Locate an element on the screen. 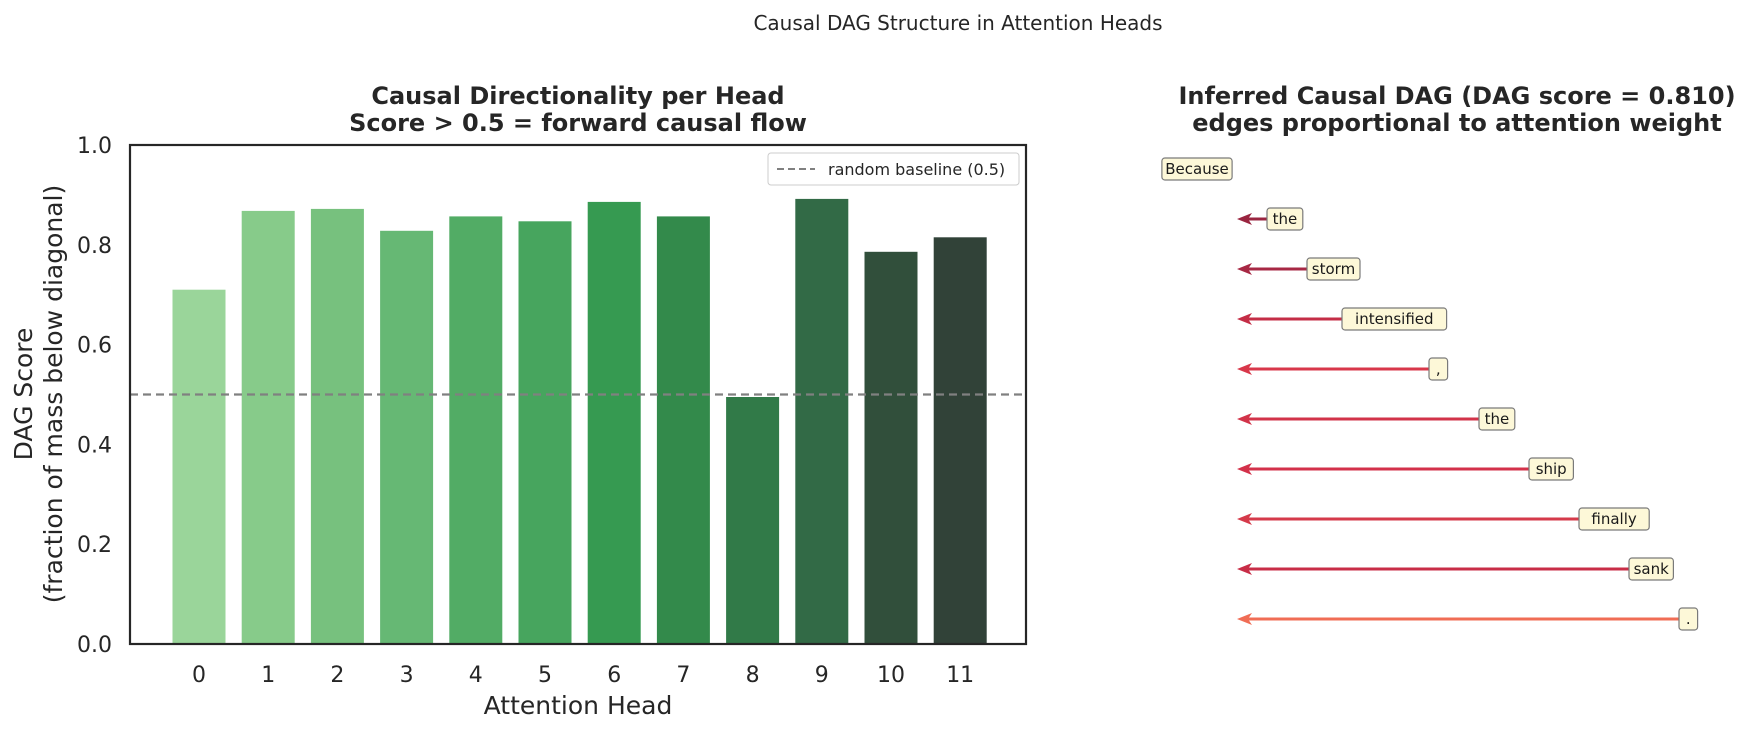 The width and height of the screenshot is (1741, 733). bar-chart-title-line1: Causal Directionality per Head is located at coordinates (577, 96).